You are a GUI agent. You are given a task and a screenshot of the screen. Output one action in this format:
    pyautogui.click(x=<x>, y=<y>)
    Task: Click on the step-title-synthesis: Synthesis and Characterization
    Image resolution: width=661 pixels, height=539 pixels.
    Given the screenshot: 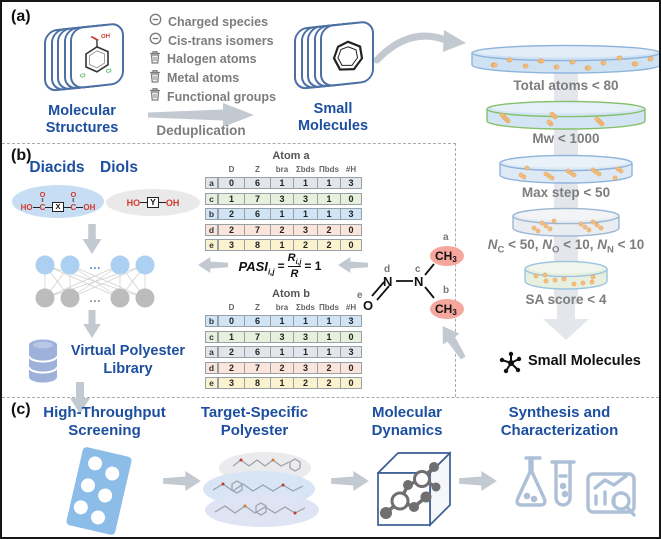 What is the action you would take?
    pyautogui.click(x=559, y=421)
    